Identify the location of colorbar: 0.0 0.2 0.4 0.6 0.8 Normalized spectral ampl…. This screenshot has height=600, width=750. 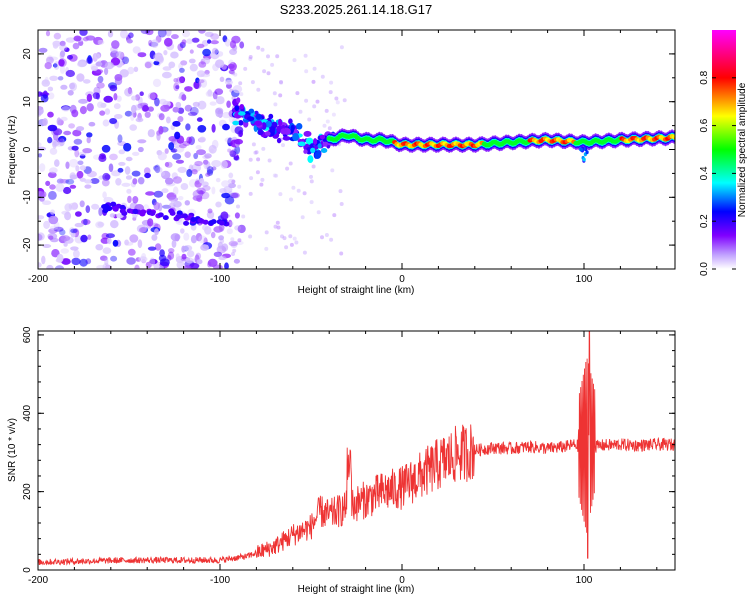
(723, 153).